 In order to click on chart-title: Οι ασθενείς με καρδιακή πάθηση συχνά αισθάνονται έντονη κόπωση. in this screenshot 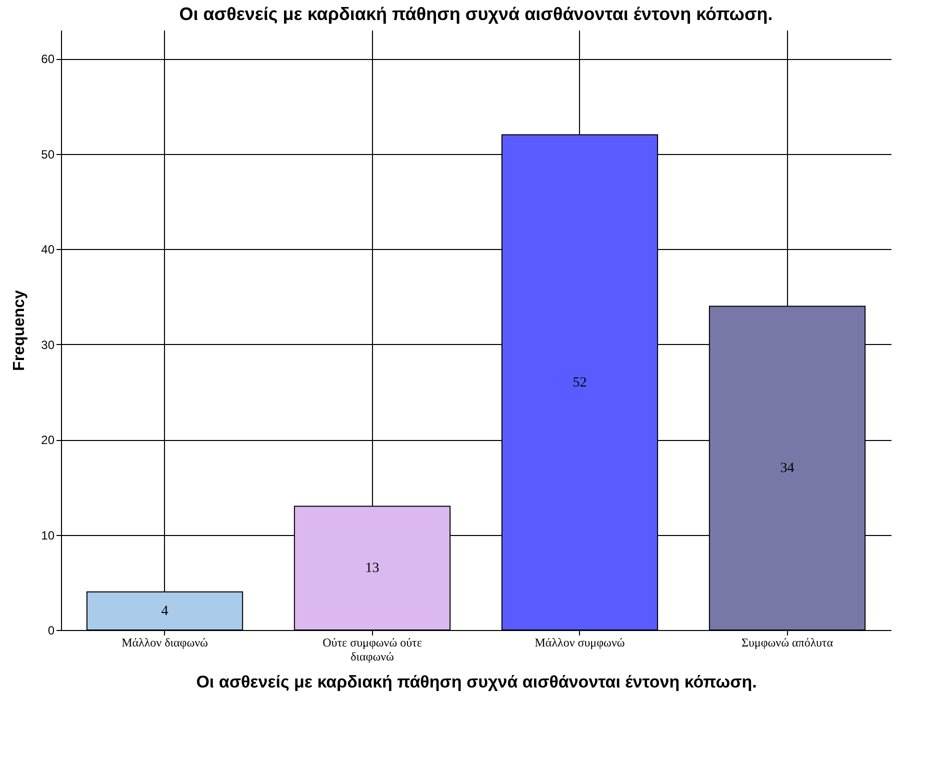, I will do `click(476, 14)`.